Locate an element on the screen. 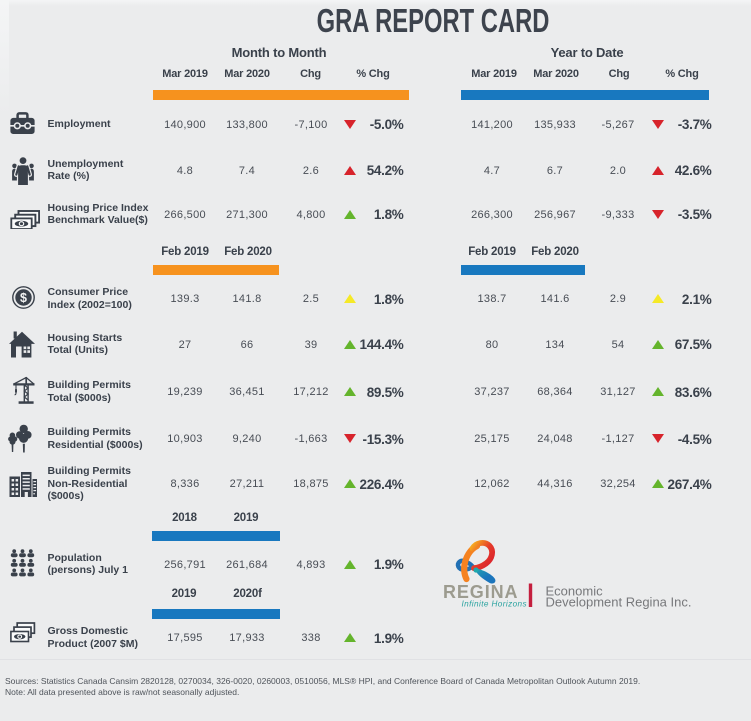 Image resolution: width=751 pixels, height=721 pixels. svg-text: Infinite Horizons is located at coordinates (495, 603).